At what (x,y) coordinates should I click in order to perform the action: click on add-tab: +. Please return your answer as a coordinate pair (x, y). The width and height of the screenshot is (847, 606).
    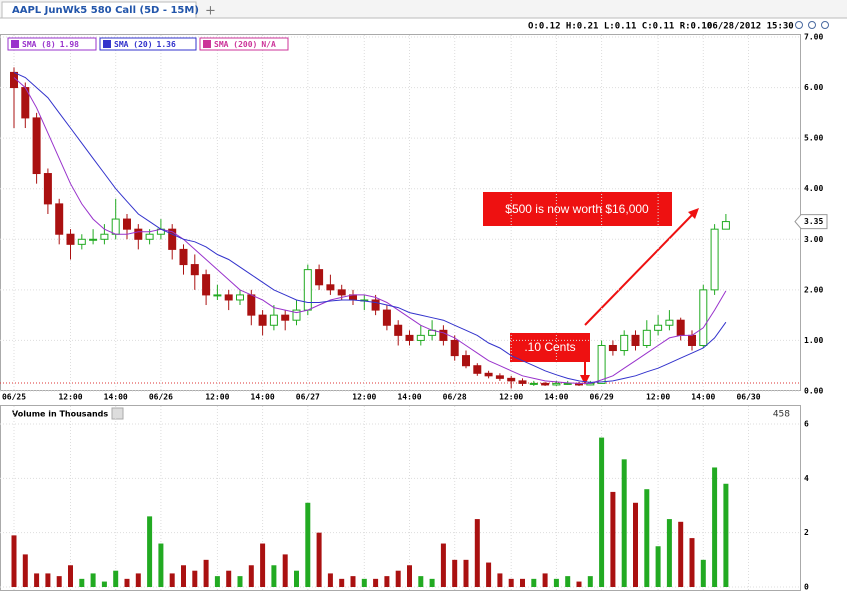
    Looking at the image, I should click on (210, 11).